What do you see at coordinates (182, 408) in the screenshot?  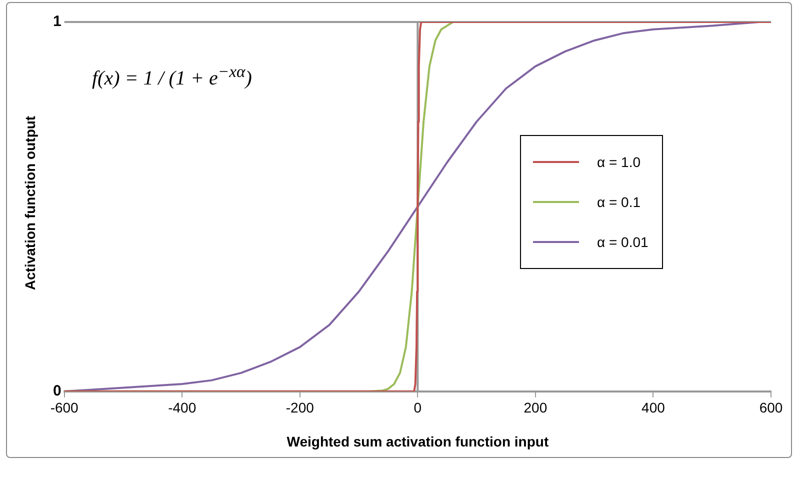 I see `x-tick-label: -400` at bounding box center [182, 408].